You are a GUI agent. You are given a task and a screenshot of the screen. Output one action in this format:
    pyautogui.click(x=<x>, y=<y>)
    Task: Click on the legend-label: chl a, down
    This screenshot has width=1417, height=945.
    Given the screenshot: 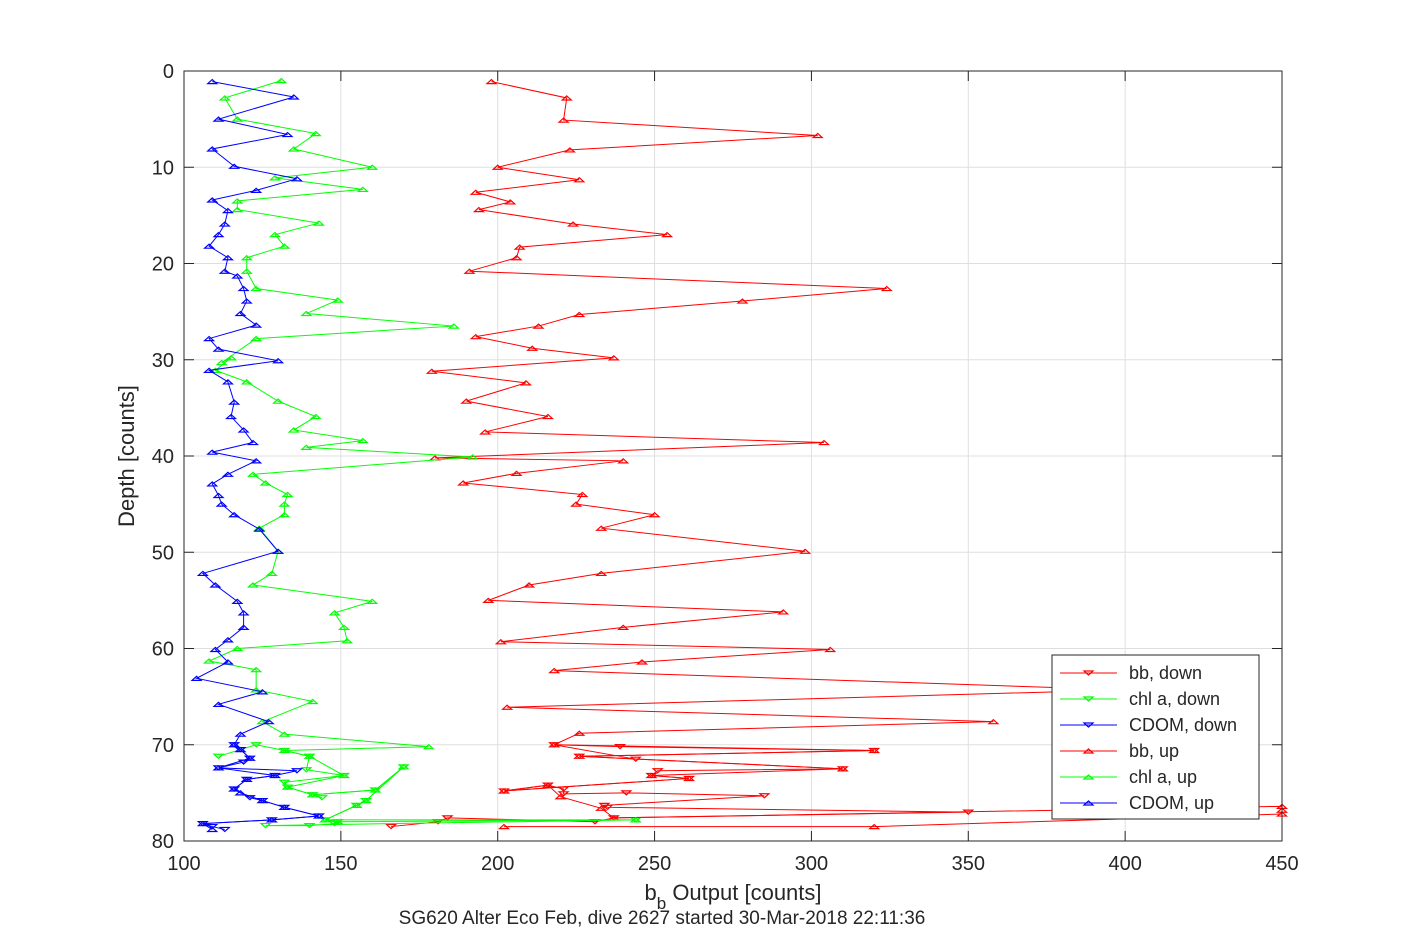 What is the action you would take?
    pyautogui.click(x=1174, y=699)
    